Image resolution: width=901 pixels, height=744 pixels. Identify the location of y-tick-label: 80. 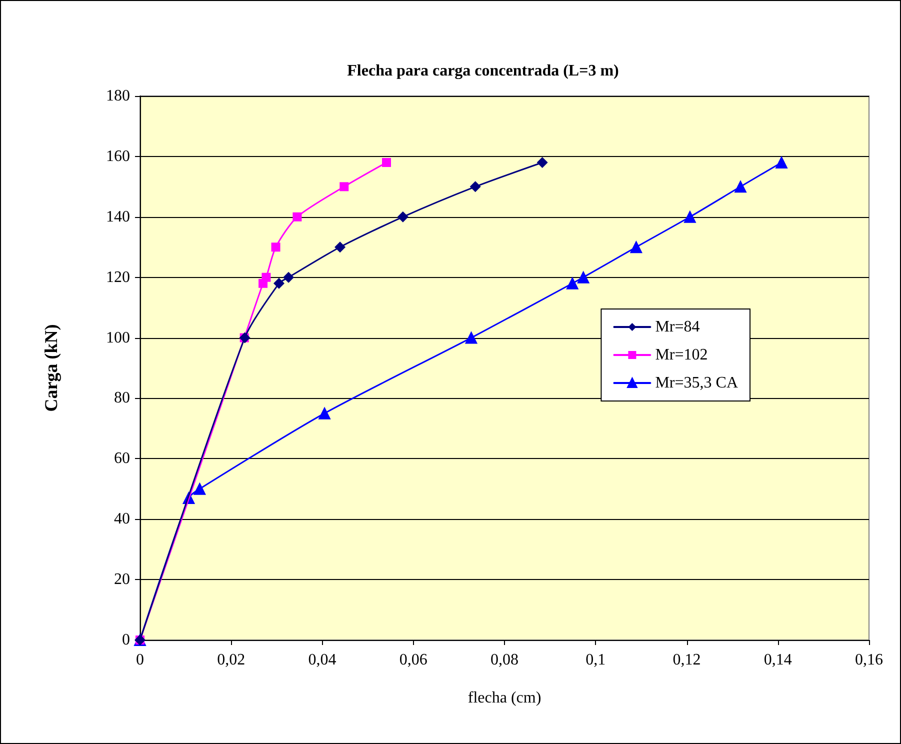
(122, 398).